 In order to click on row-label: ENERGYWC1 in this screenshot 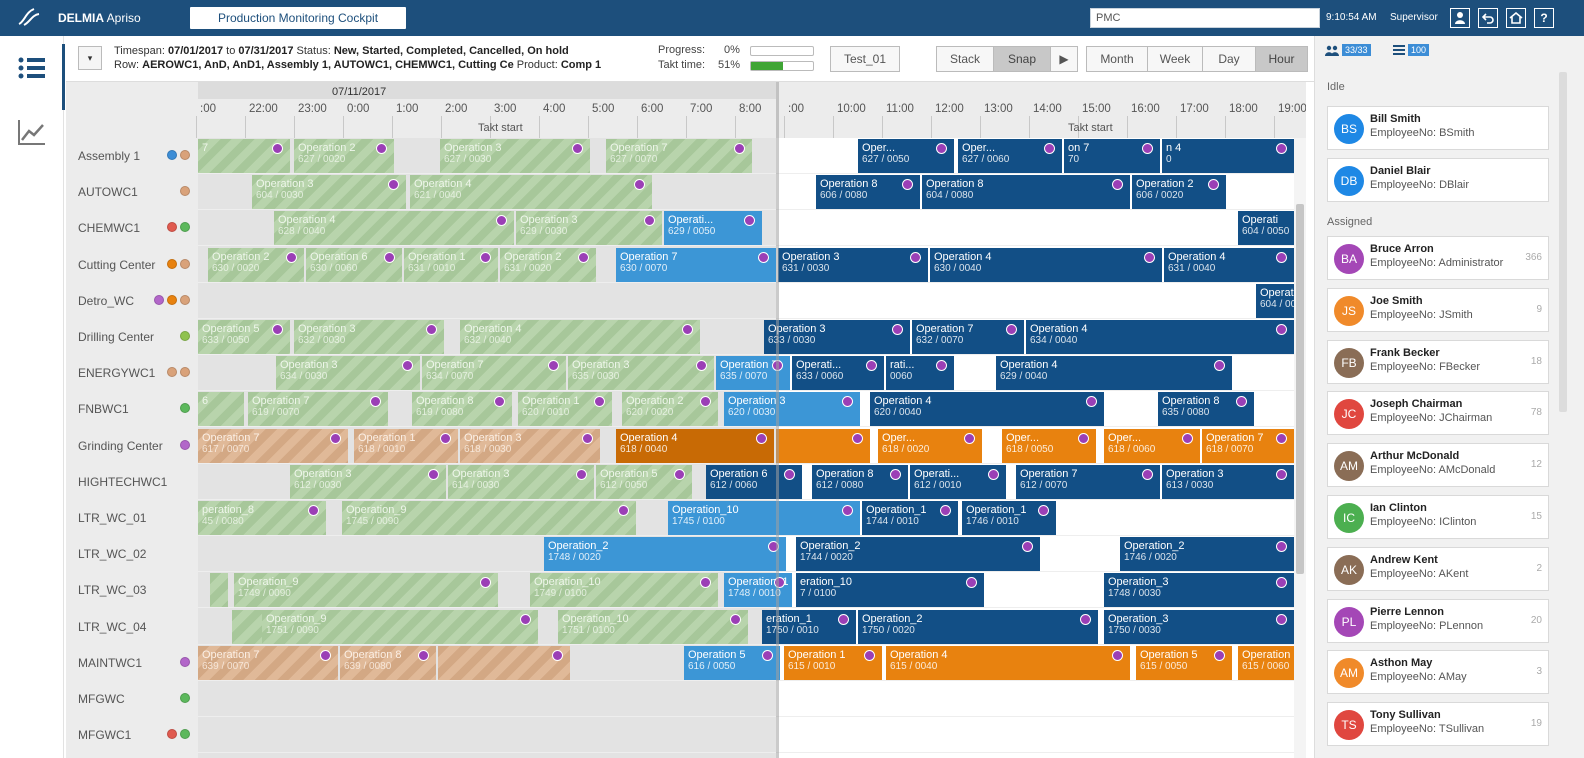, I will do `click(117, 373)`.